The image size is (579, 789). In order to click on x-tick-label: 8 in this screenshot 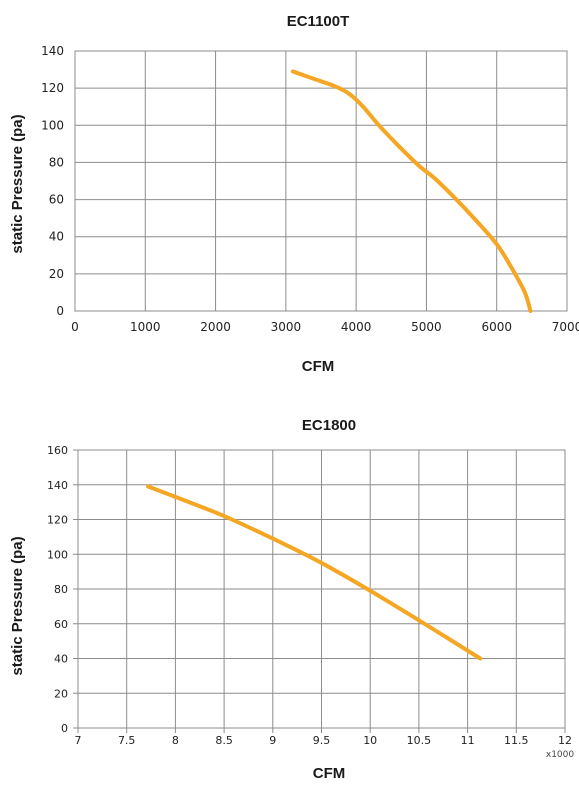, I will do `click(175, 740)`.